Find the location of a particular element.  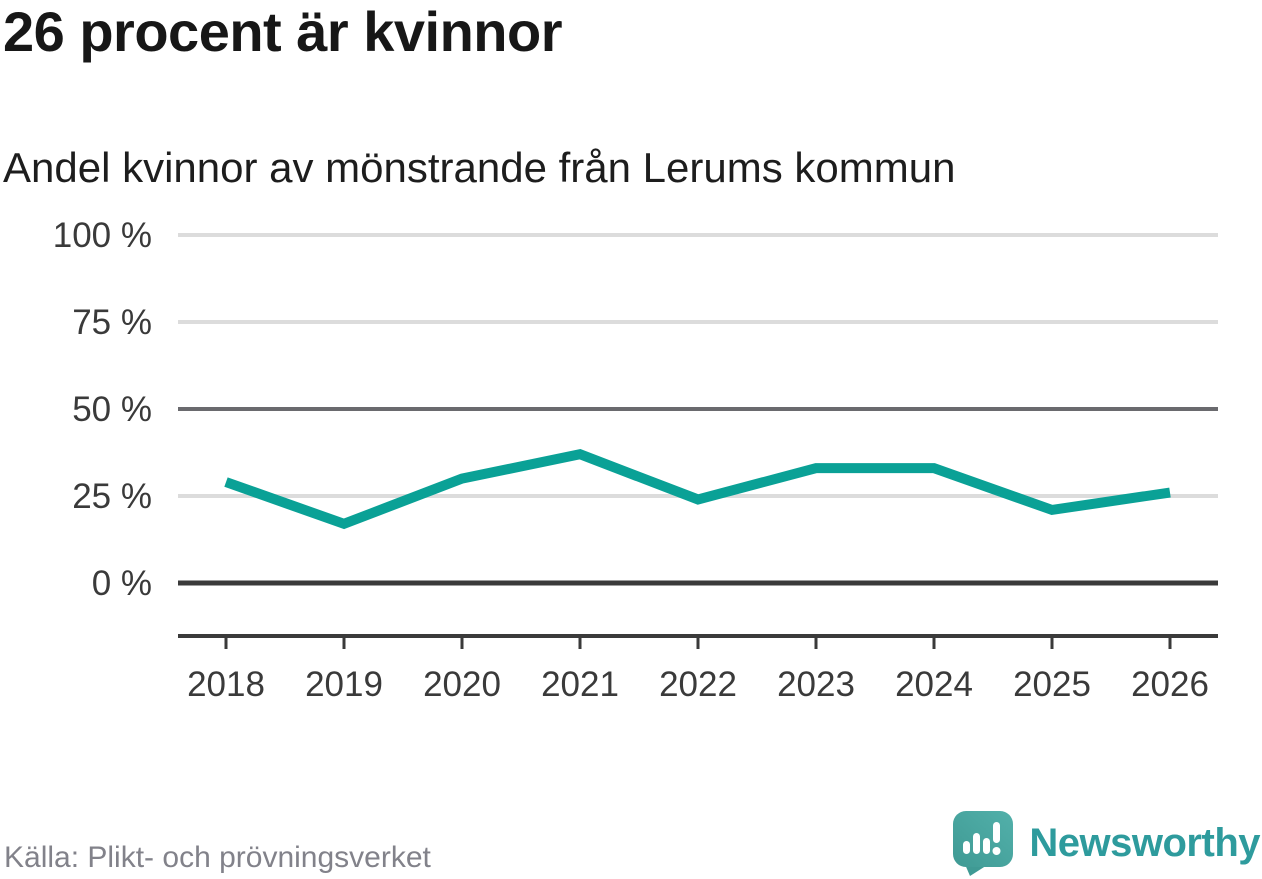

newsworthy-brand: Newsworthy is located at coordinates (1105, 843).